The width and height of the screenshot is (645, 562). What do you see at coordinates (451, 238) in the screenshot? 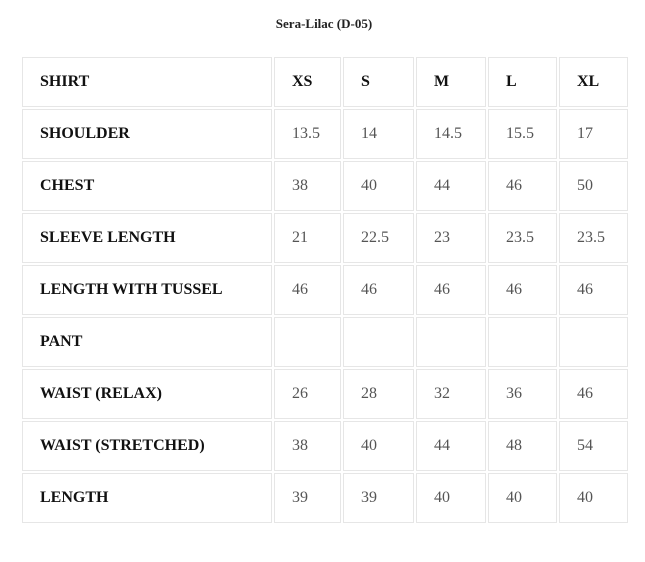
I see `table-cell: 23` at bounding box center [451, 238].